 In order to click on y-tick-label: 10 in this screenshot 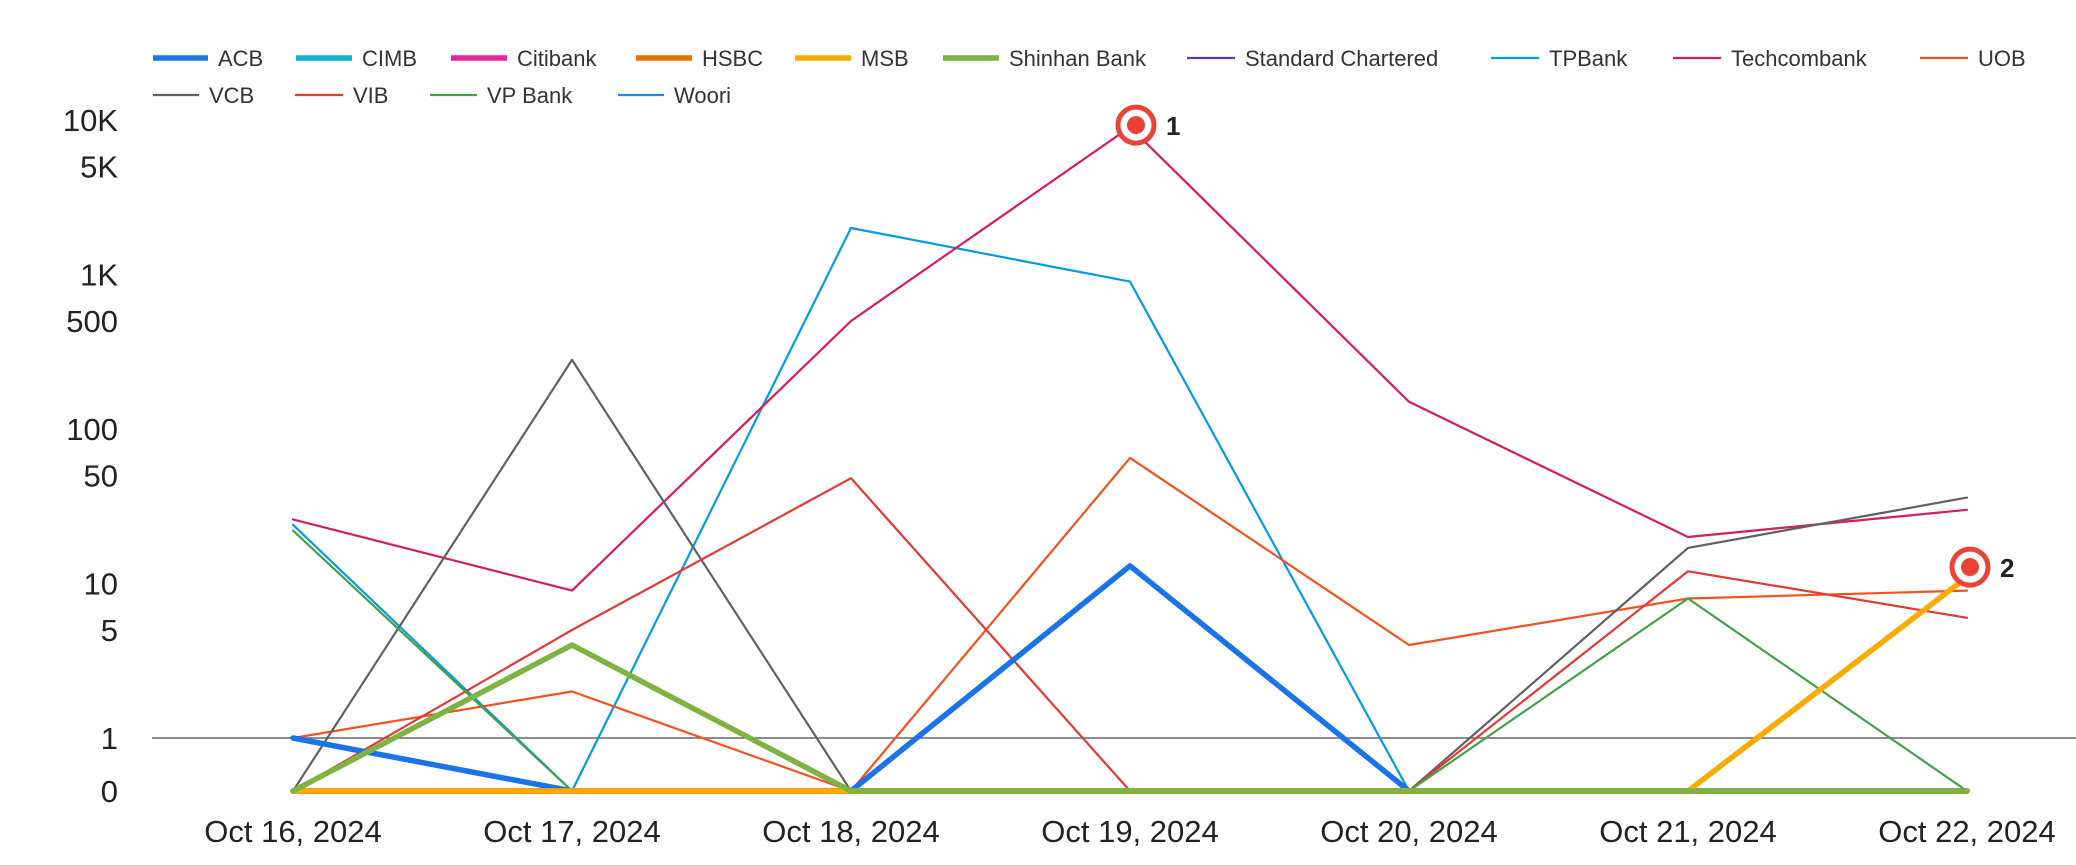, I will do `click(101, 584)`.